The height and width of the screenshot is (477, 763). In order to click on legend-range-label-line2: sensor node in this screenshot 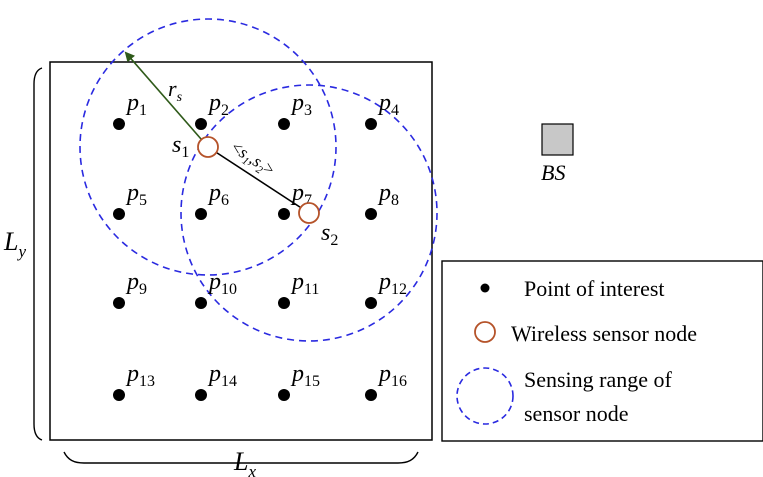, I will do `click(576, 413)`.